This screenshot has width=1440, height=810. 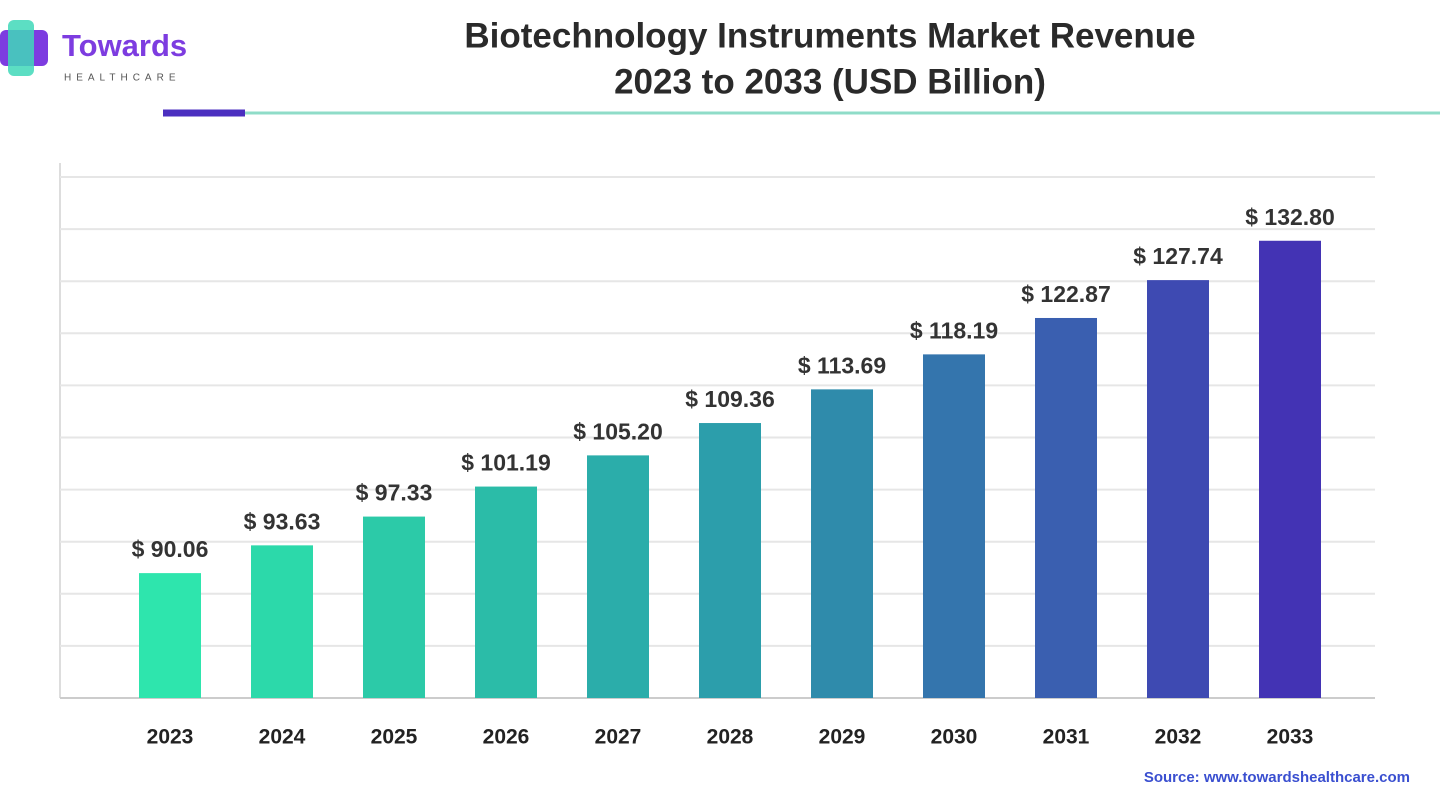 What do you see at coordinates (122, 78) in the screenshot?
I see `logo-tagline: HEALTHCARE` at bounding box center [122, 78].